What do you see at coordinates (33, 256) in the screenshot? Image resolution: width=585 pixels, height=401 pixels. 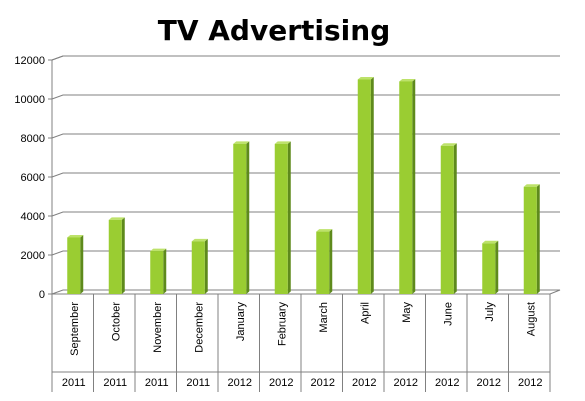 I see `y-tick-label: 2000` at bounding box center [33, 256].